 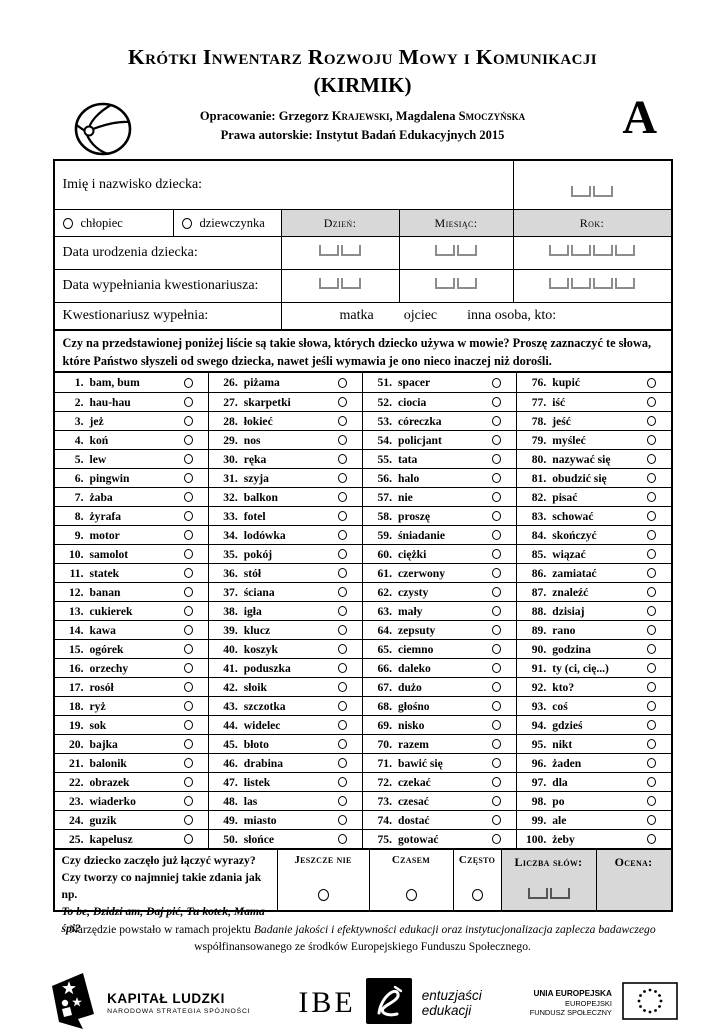 I want to click on birth-year-field, so click(x=591, y=253).